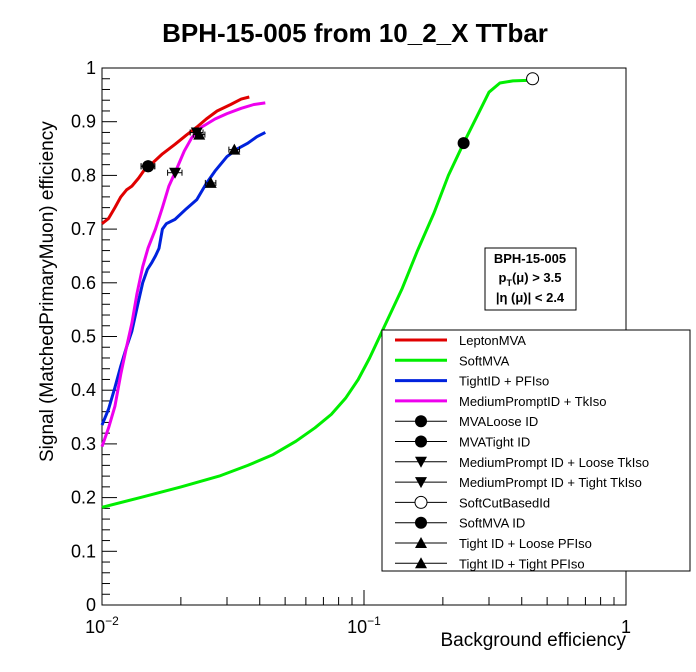 This screenshot has height=672, width=696. Describe the element at coordinates (183, 278) in the screenshot. I see `series-line-tightid-pfiso` at that location.